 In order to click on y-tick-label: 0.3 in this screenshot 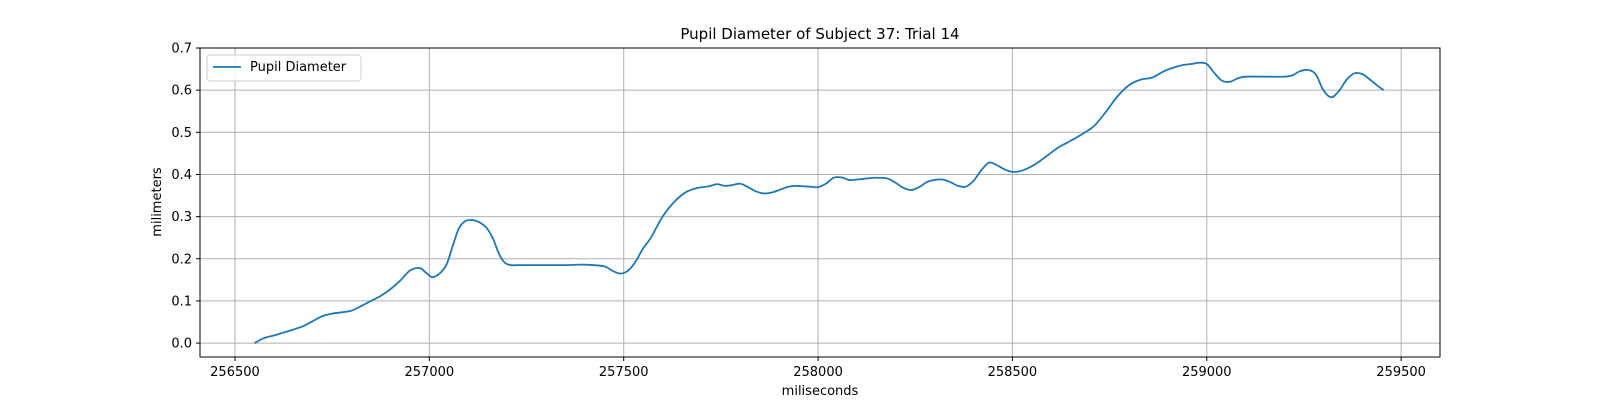, I will do `click(181, 217)`.